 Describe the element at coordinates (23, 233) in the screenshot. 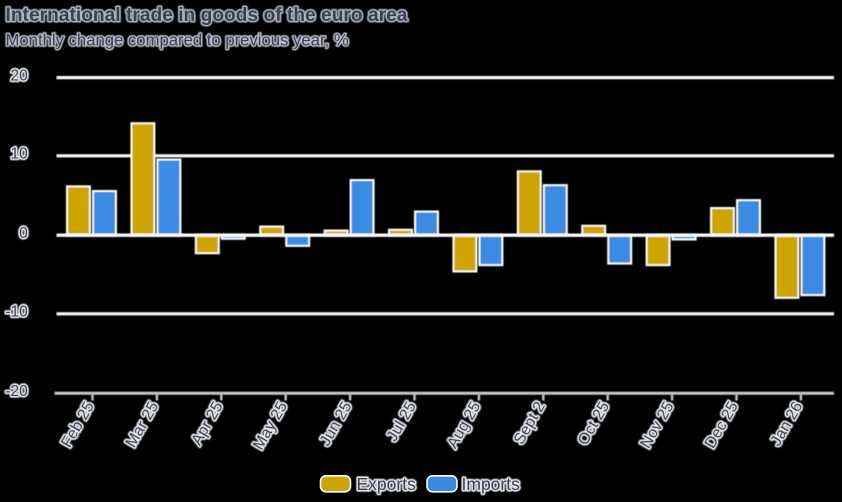

I see `svg-text: 0` at that location.